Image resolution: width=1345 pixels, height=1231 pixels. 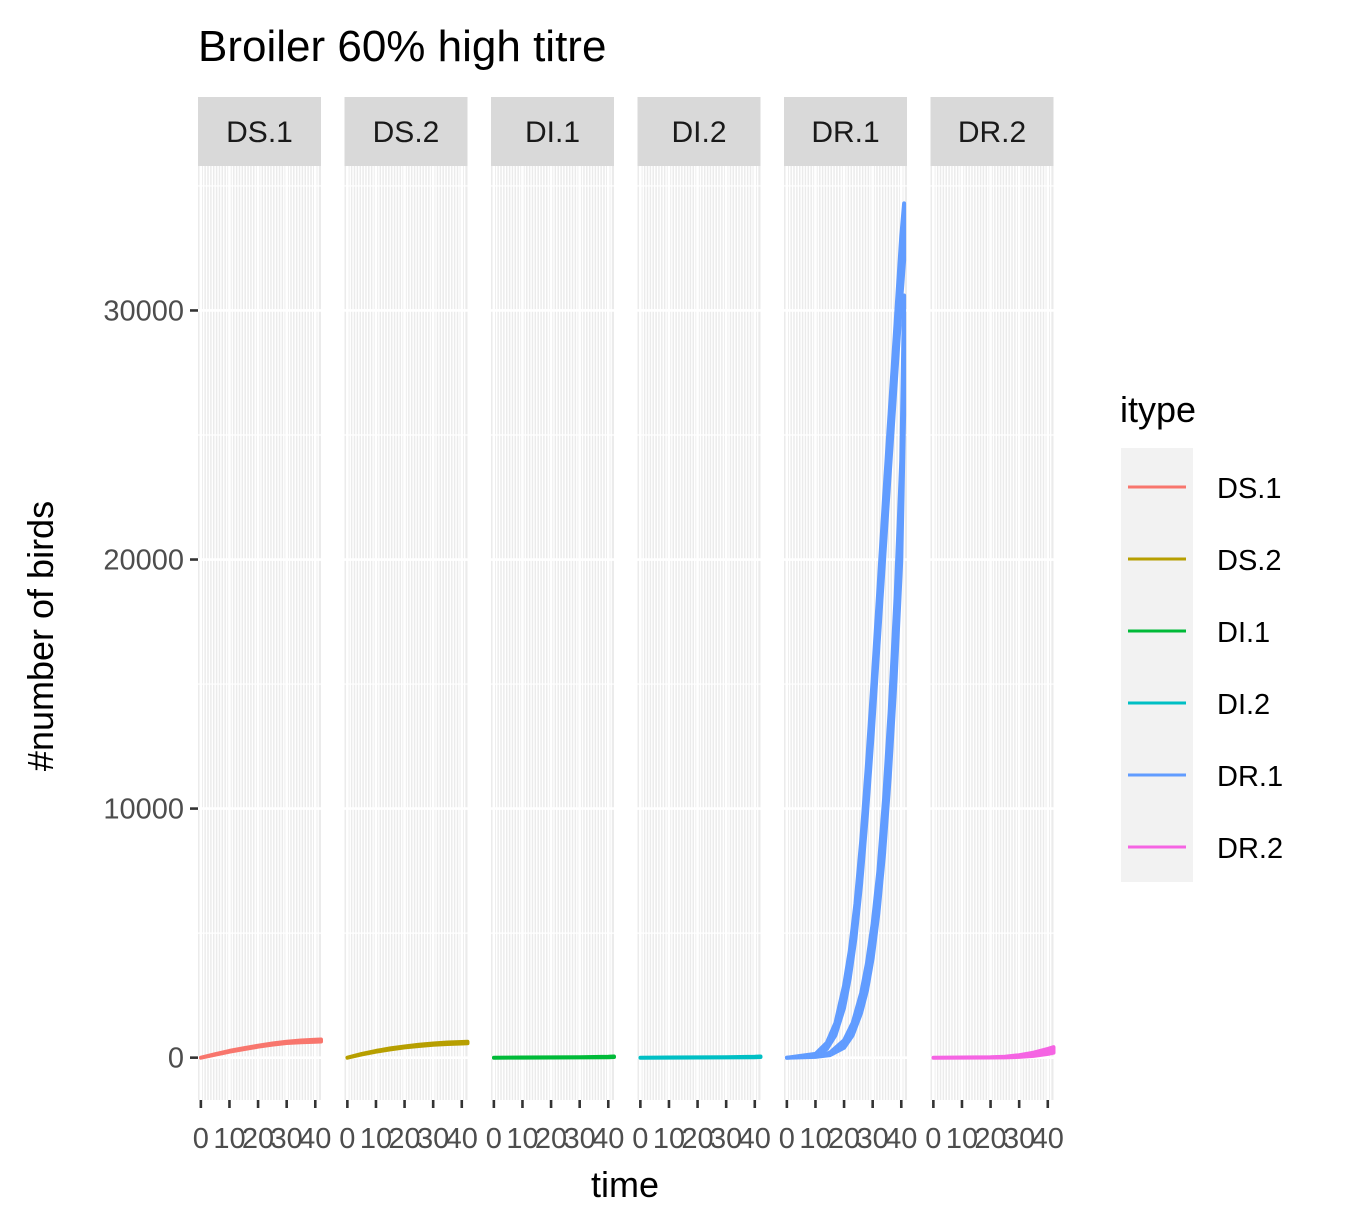 What do you see at coordinates (1205, 669) in the screenshot?
I see `legend-items: DS.1 DS.2 DI.1 DI.2 DR.1 DR.2` at bounding box center [1205, 669].